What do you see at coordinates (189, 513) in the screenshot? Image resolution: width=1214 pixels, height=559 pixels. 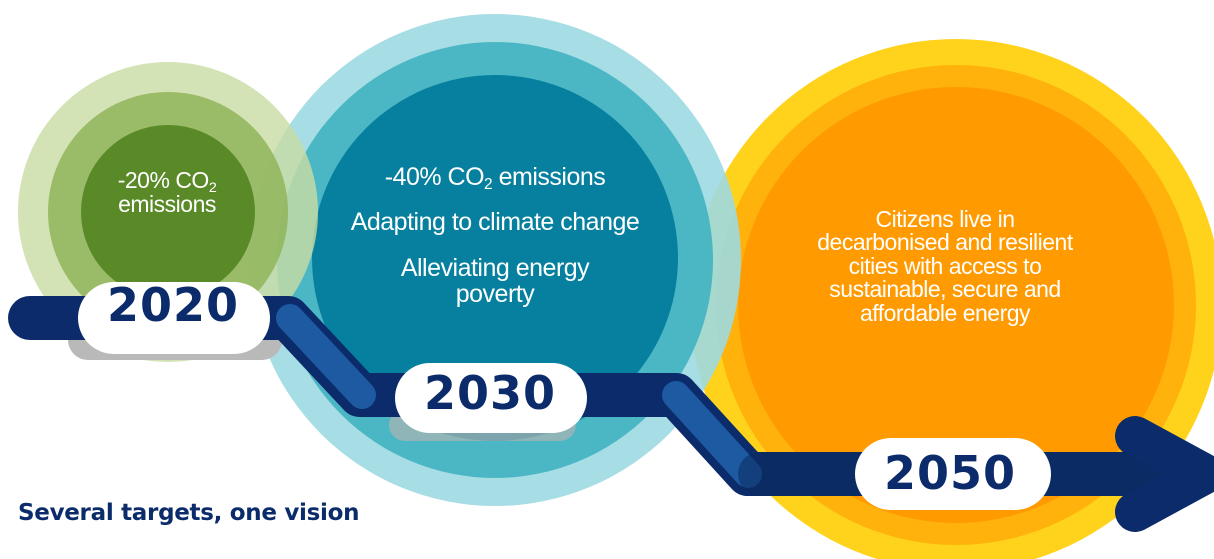 I see `caption: Several targets, one vision` at bounding box center [189, 513].